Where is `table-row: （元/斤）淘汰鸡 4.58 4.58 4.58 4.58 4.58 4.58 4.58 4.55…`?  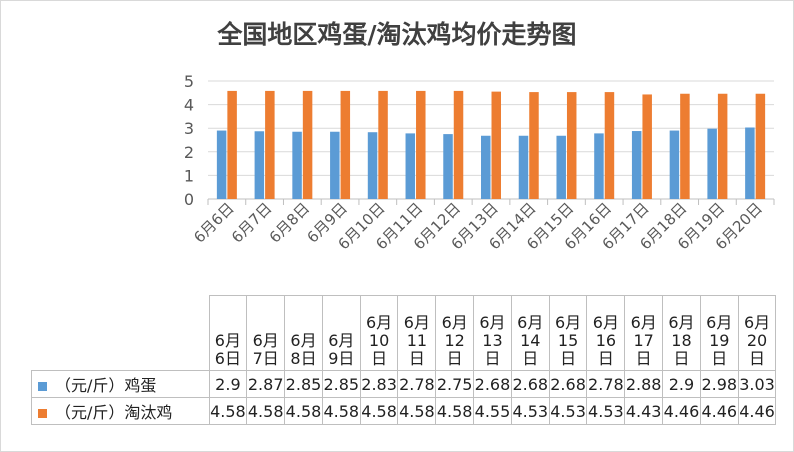 table-row: （元/斤）淘汰鸡 4.58 4.58 4.58 4.58 4.58 4.58 4.58 4.55… is located at coordinates (404, 411).